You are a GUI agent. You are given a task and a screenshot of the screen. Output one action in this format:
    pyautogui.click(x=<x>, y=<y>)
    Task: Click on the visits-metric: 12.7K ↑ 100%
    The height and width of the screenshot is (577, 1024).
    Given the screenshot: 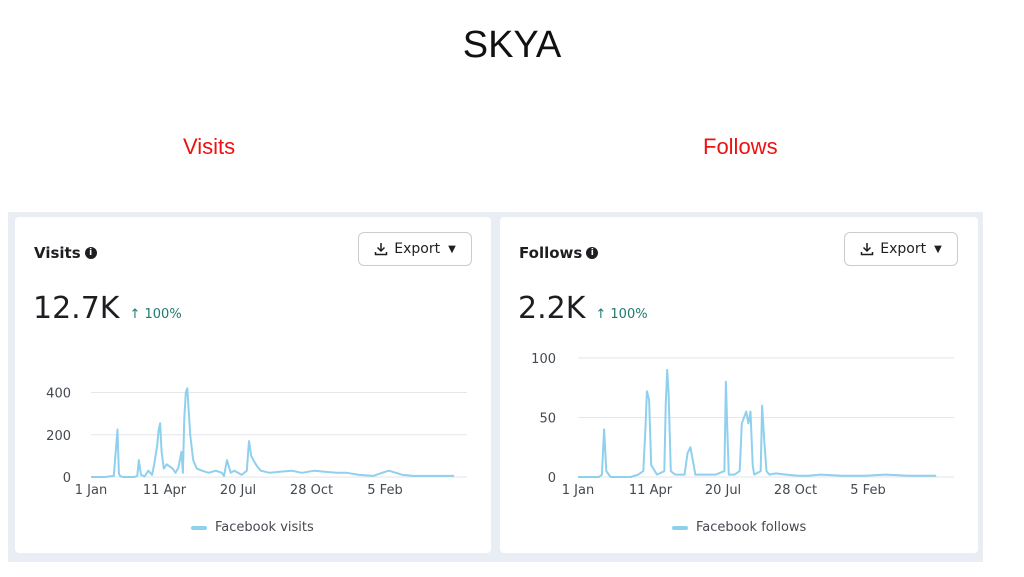 What is the action you would take?
    pyautogui.click(x=107, y=308)
    